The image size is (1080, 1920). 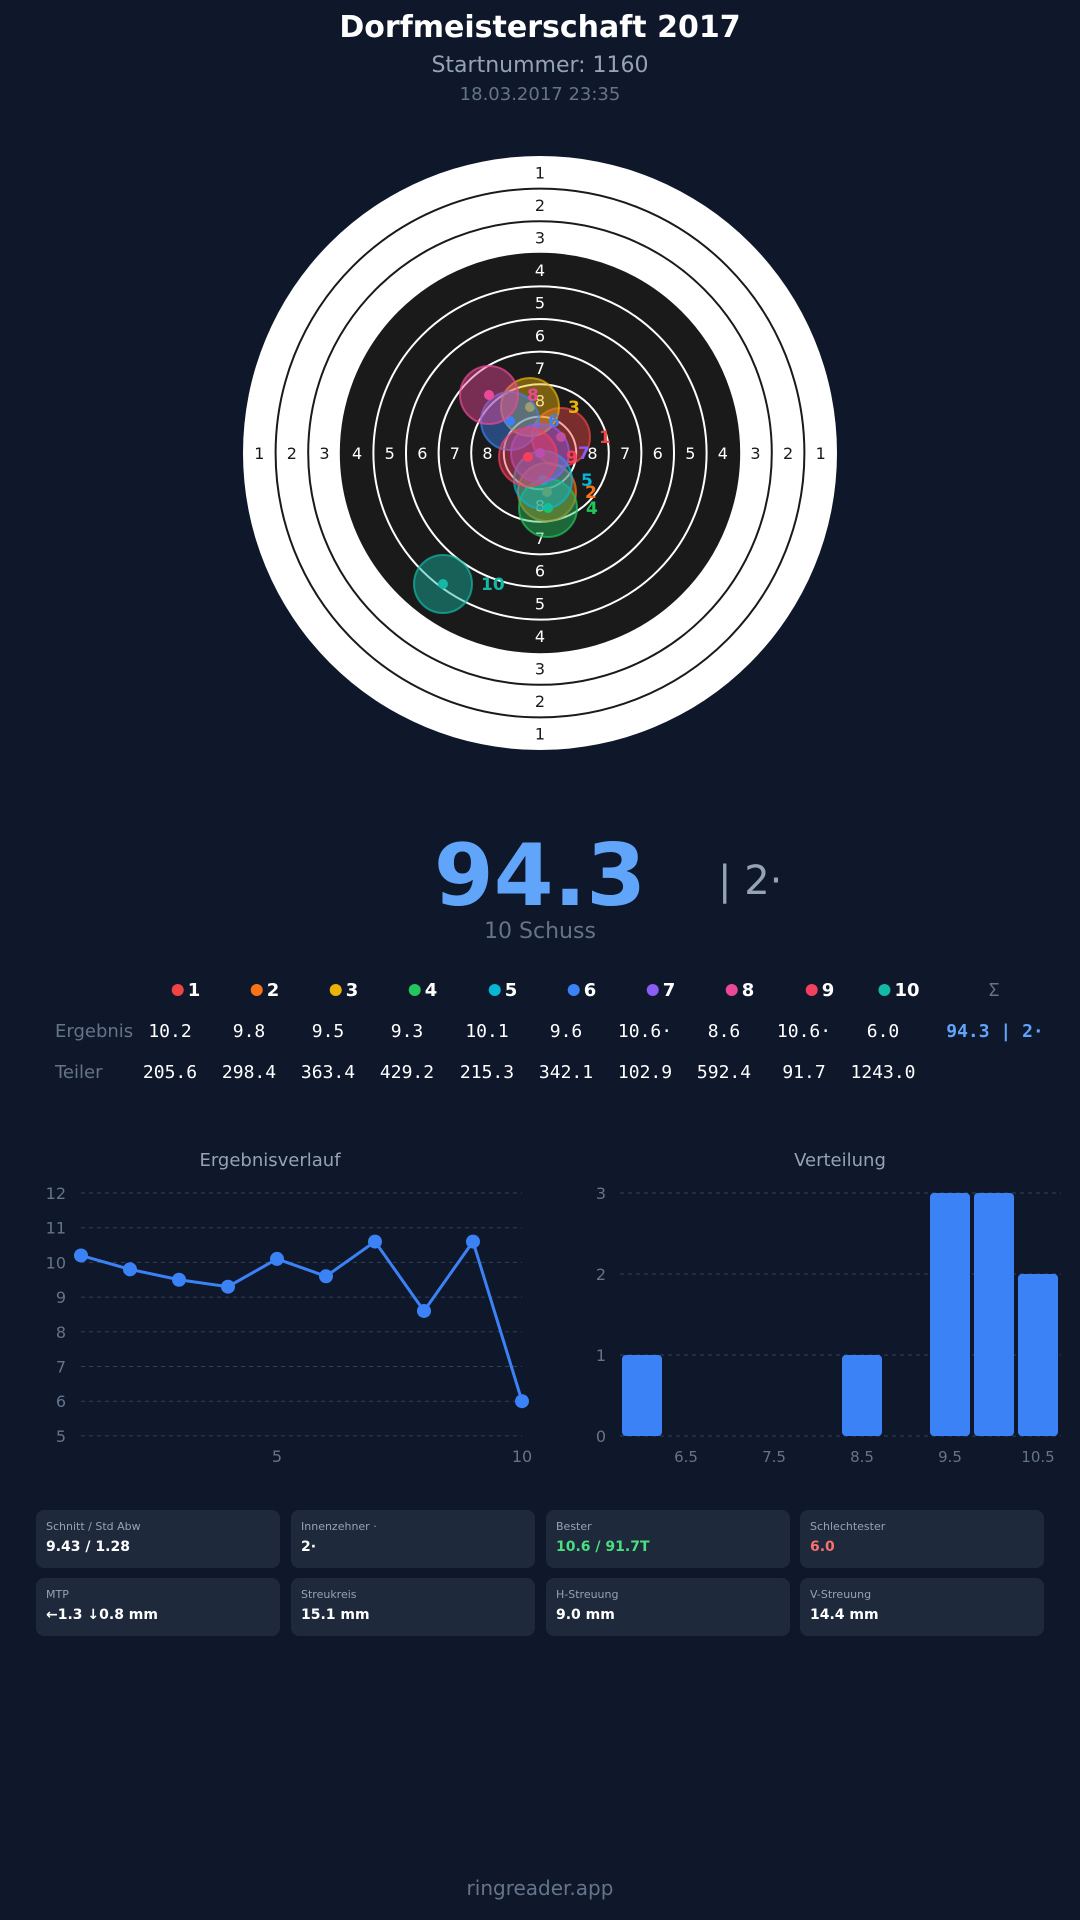 I want to click on stat-label: Streukreis, so click(x=329, y=1594).